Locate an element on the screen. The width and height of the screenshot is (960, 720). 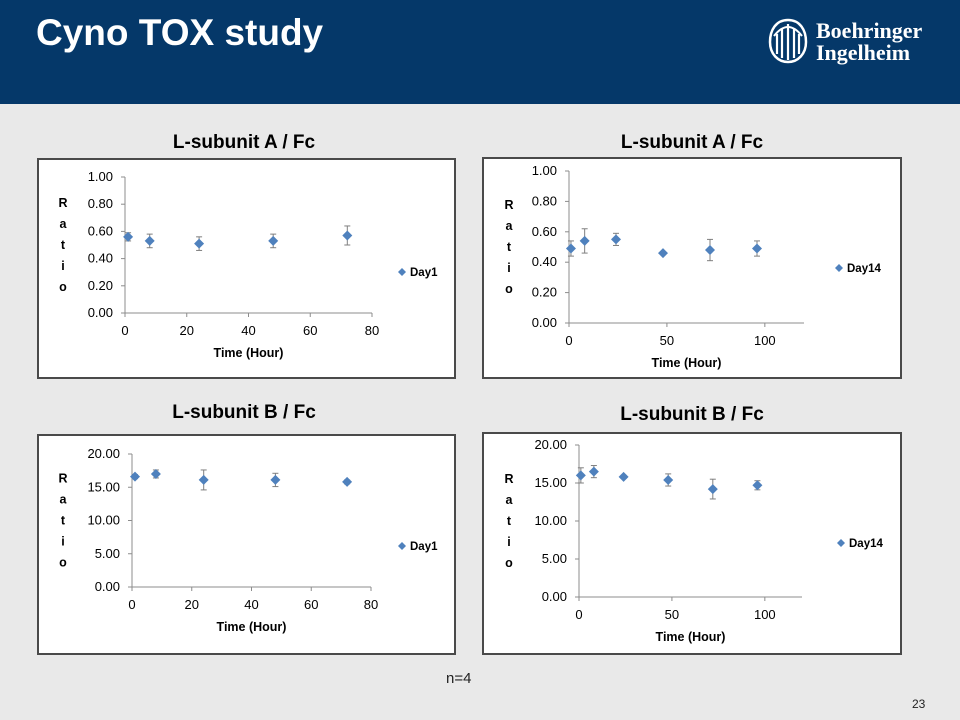
x-tick-label: 50 is located at coordinates (672, 614).